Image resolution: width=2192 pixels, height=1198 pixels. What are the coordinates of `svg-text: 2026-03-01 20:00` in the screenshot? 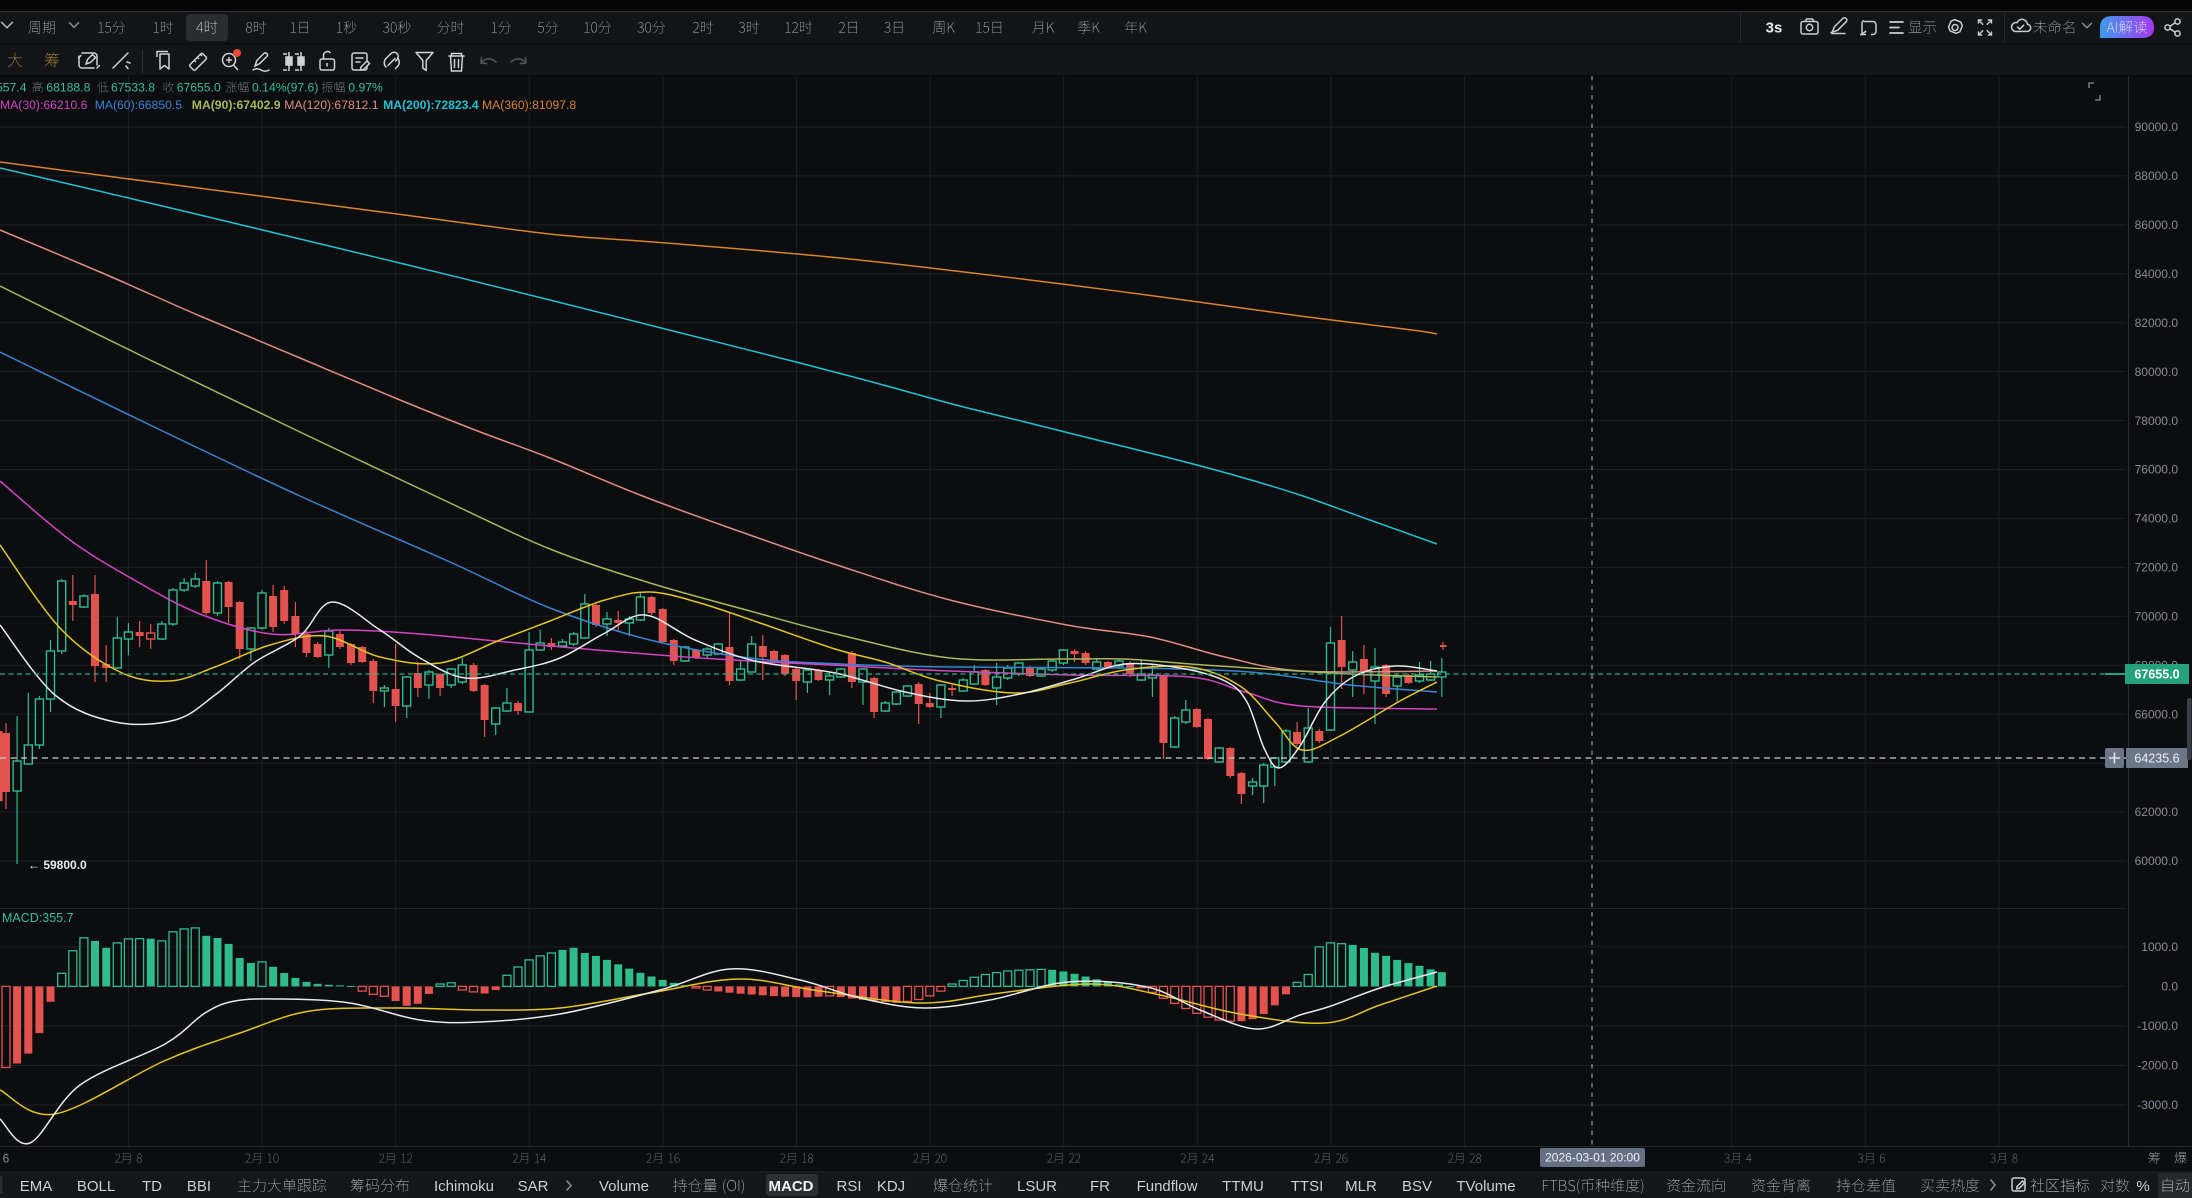 It's located at (1592, 1158).